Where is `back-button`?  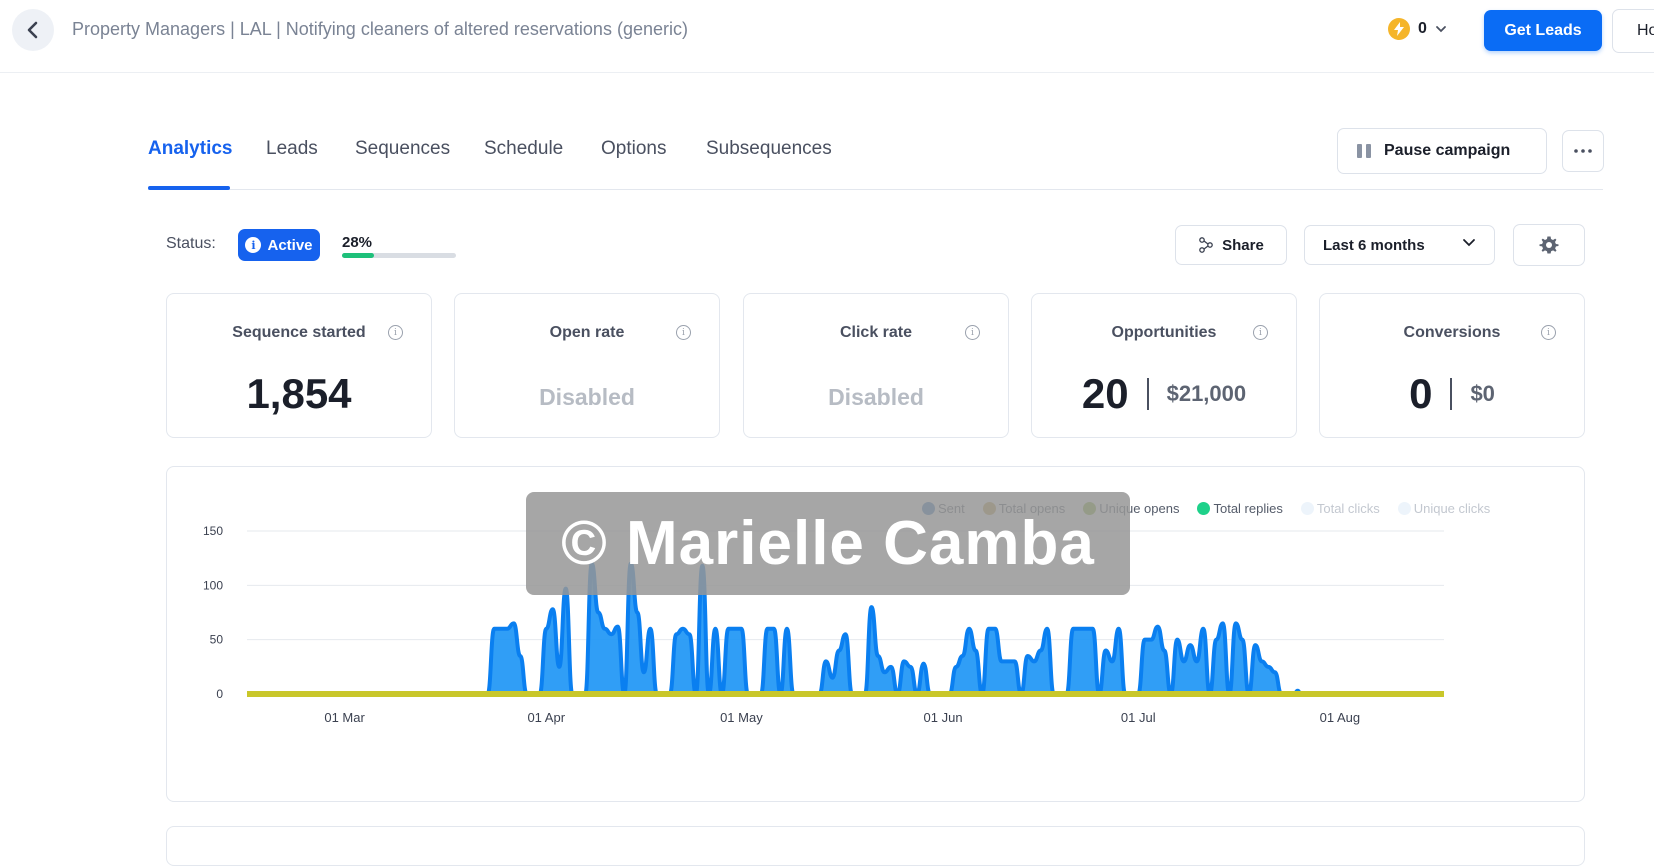
back-button is located at coordinates (33, 30).